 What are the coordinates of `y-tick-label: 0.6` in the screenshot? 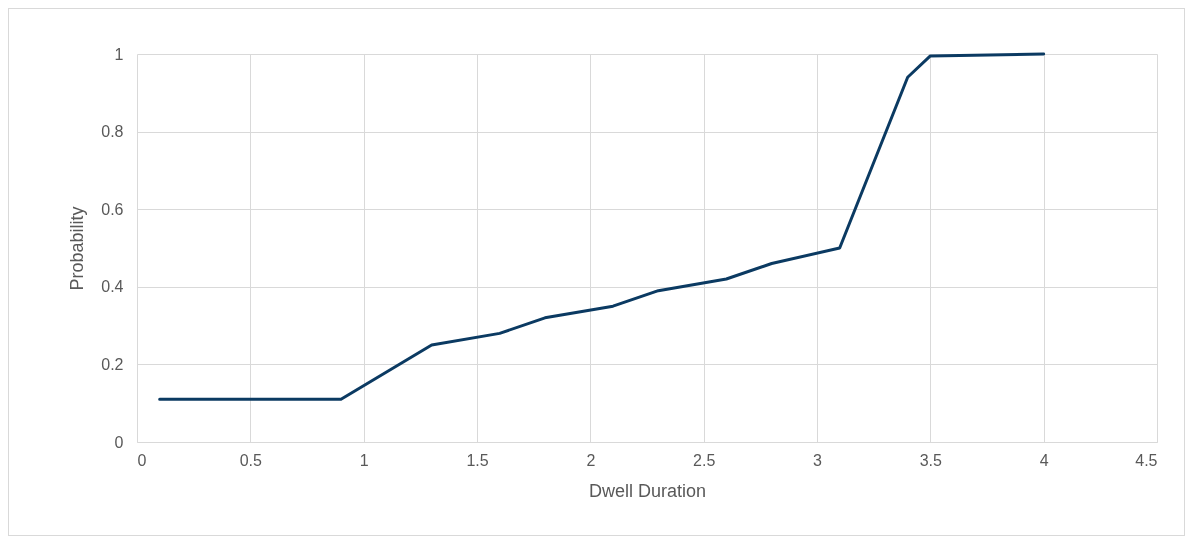 It's located at (112, 209).